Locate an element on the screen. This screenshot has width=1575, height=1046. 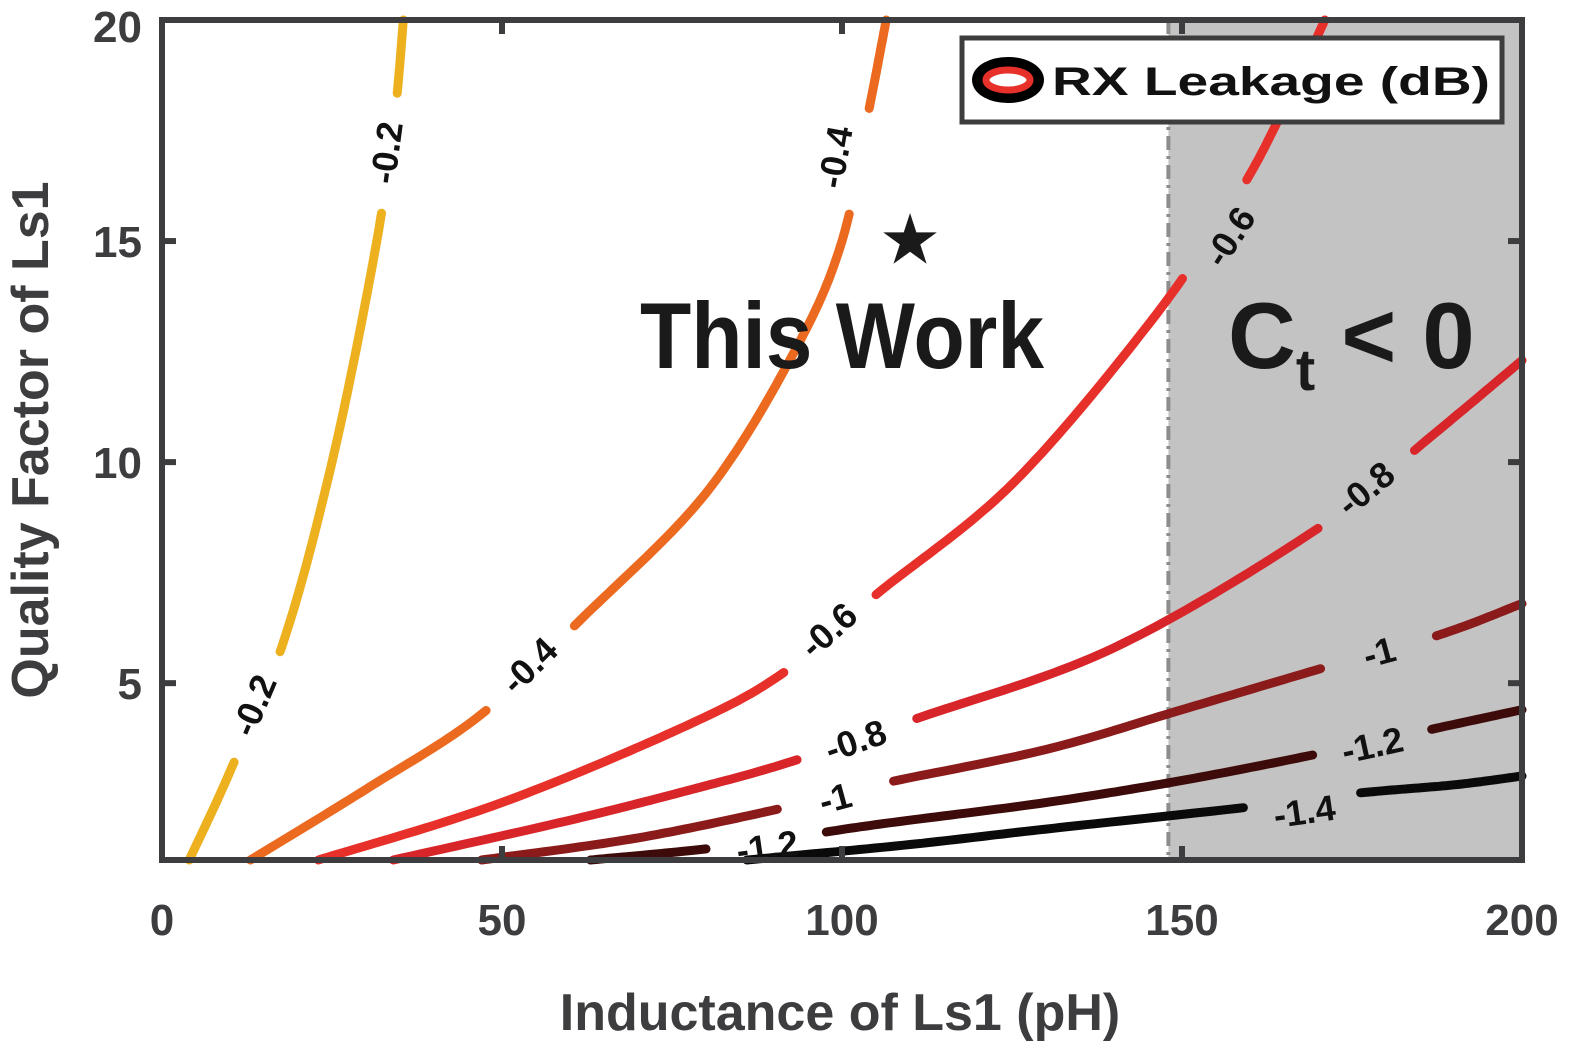
y-tick-label: 10 is located at coordinates (117, 463).